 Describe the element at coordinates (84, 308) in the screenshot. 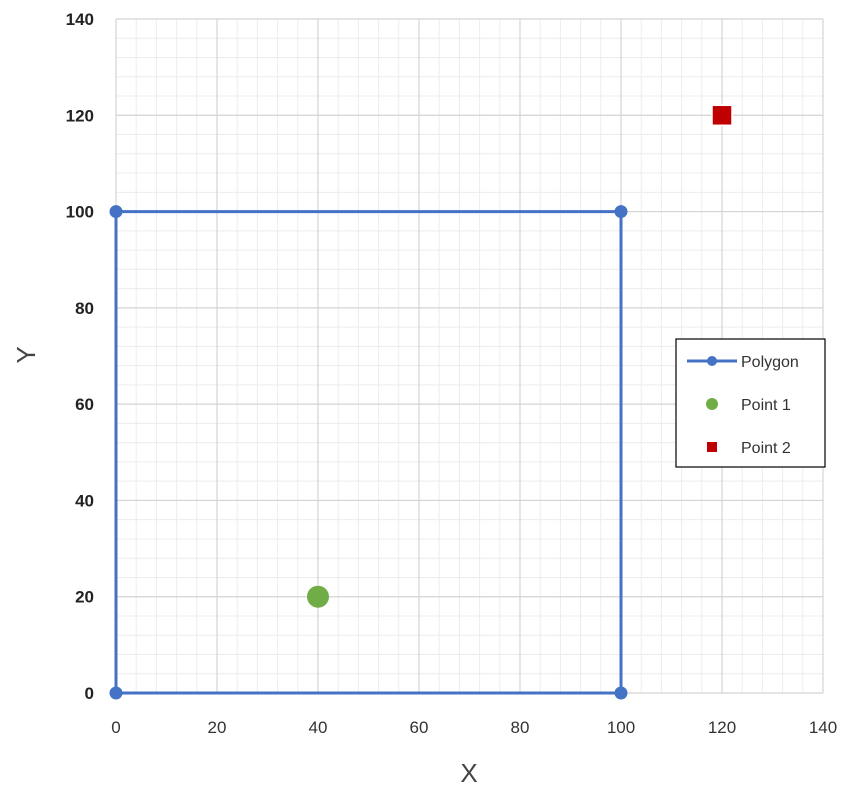

I see `y-tick-label: 80` at that location.